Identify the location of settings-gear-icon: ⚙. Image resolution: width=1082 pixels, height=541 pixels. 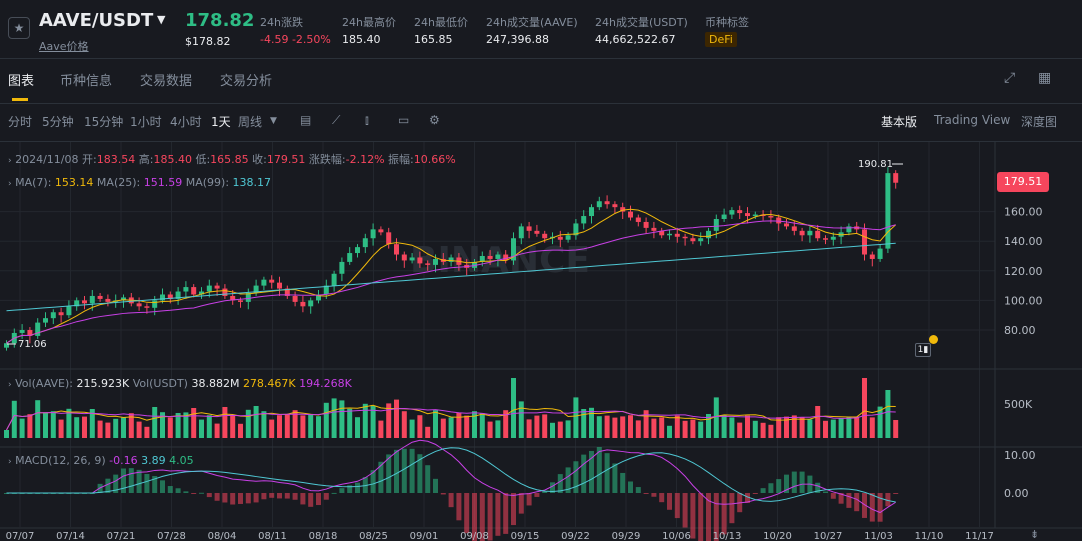
(434, 120).